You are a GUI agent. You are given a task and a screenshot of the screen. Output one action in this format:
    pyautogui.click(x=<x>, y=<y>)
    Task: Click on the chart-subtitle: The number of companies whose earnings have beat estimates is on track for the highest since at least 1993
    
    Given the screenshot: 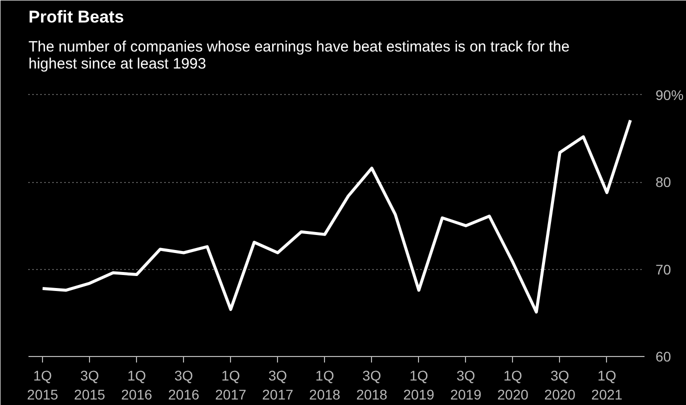 What is the action you would take?
    pyautogui.click(x=299, y=55)
    